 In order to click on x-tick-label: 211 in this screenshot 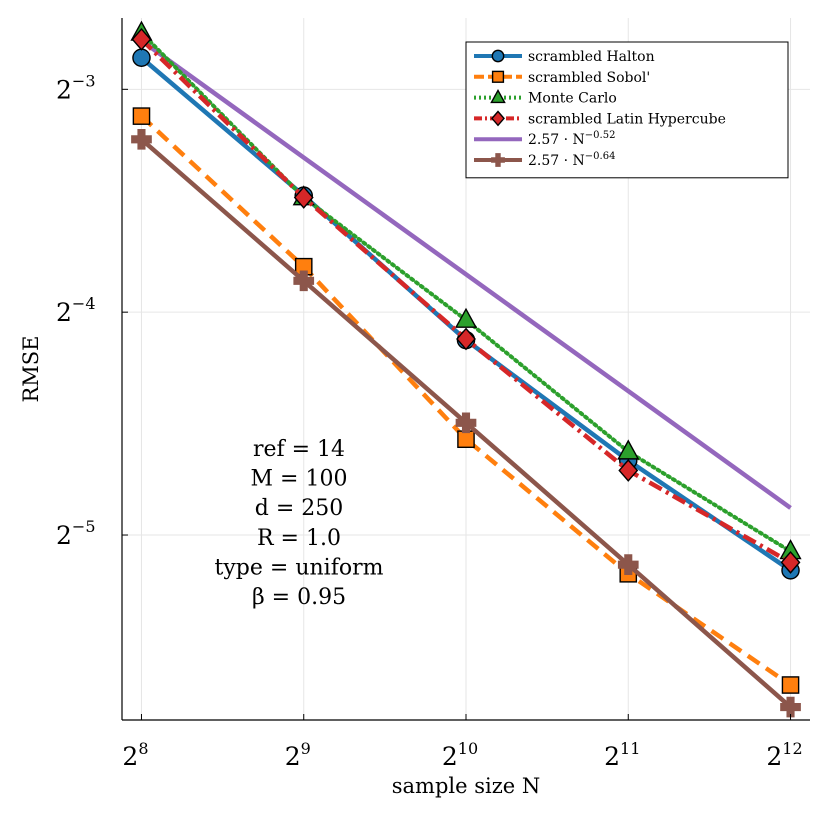, I will do `click(622, 755)`.